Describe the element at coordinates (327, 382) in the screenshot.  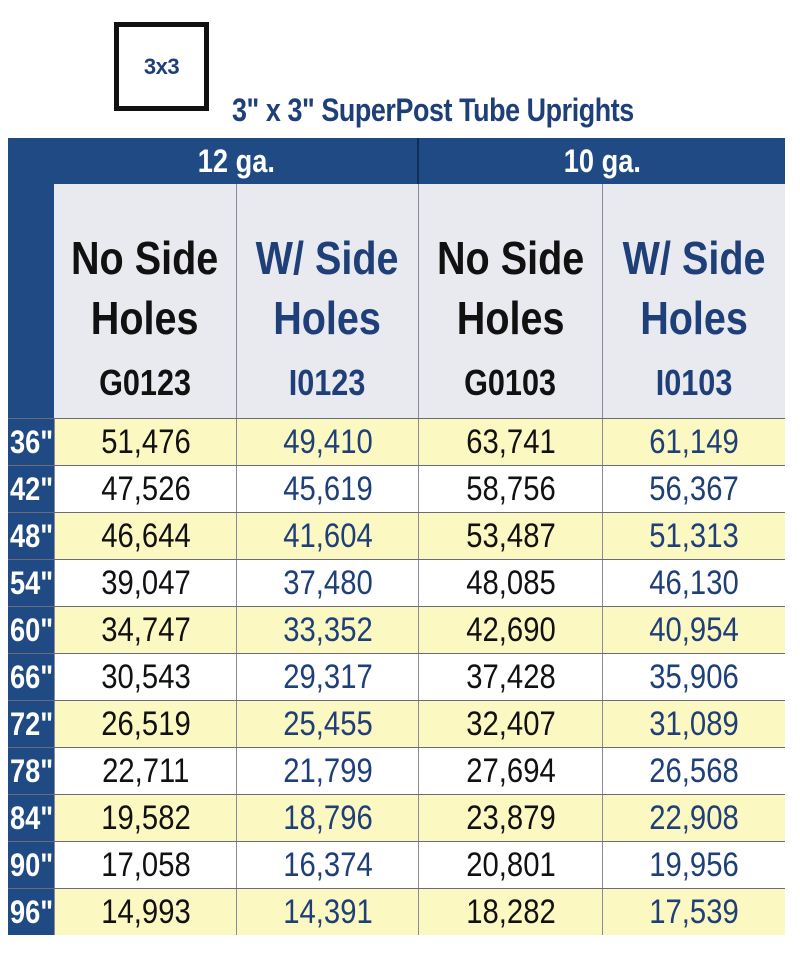
I see `part-number: I0123` at that location.